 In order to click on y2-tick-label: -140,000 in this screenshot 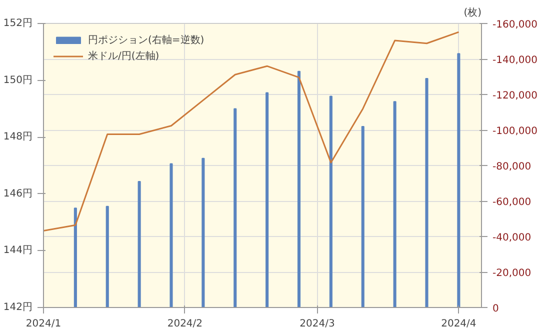, I will do `click(515, 60)`.